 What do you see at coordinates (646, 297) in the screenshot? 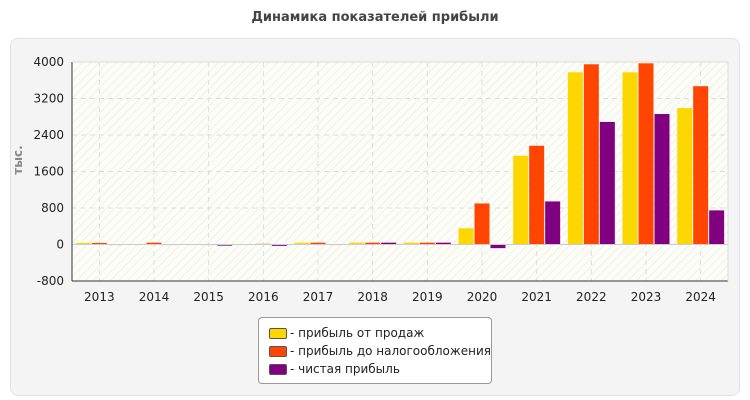
I see `x-tick-label: 2023` at bounding box center [646, 297].